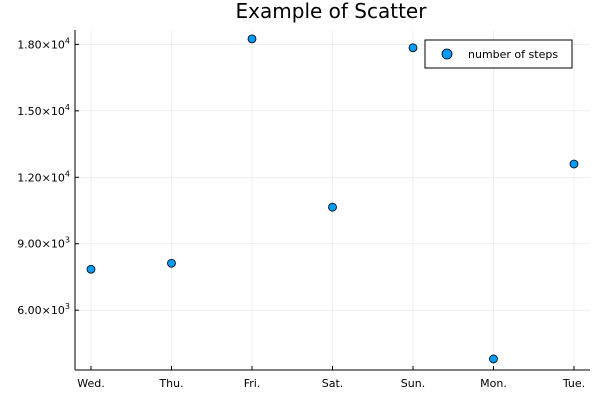 This screenshot has height=400, width=600. What do you see at coordinates (43, 309) in the screenshot?
I see `y-tick-label: 6.00×103` at bounding box center [43, 309].